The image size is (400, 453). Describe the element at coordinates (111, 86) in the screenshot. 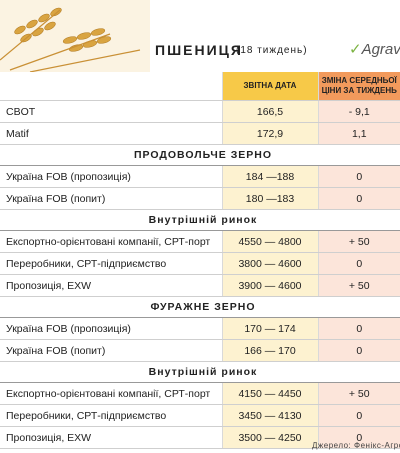

I see `header-cell` at that location.